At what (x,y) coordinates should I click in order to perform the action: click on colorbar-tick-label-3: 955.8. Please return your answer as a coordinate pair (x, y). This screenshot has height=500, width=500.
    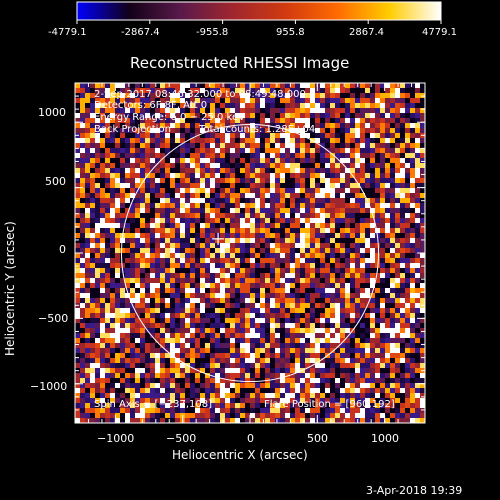
    Looking at the image, I should click on (290, 32).